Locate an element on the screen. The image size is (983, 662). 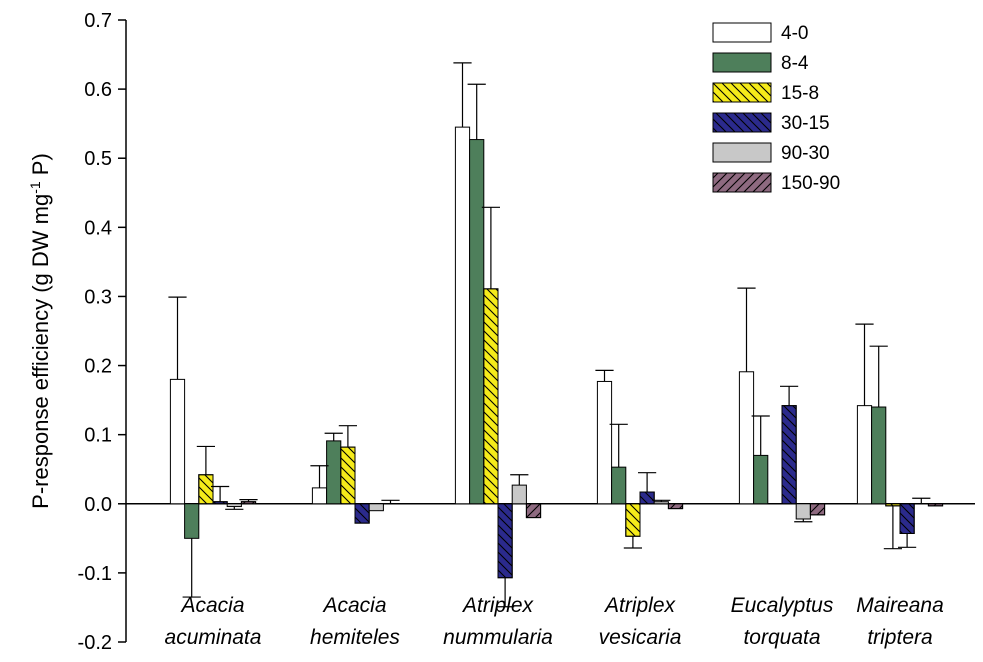
y-tick-label: 0.1 is located at coordinates (98, 436).